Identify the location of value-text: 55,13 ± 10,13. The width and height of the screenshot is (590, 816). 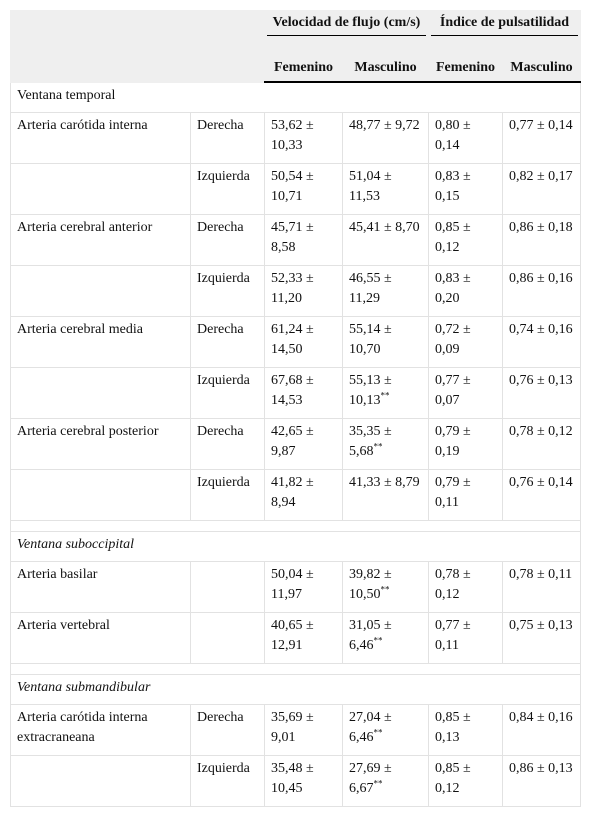
(370, 390).